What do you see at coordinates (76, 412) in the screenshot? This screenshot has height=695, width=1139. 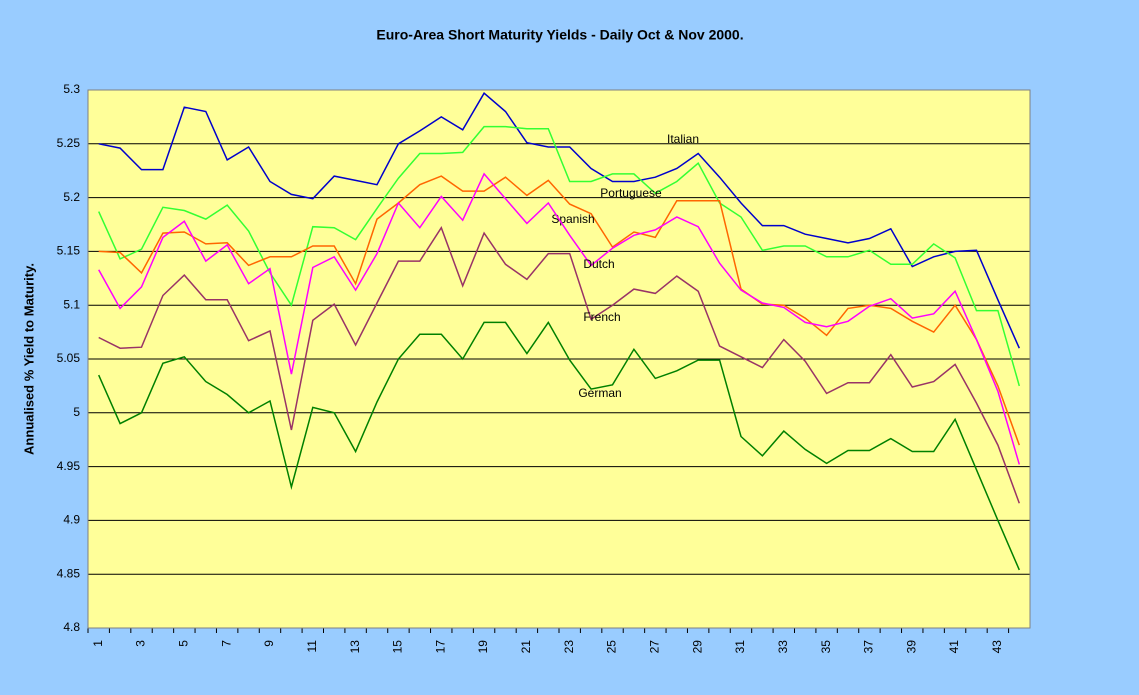 I see `y-tick-label: 5` at bounding box center [76, 412].